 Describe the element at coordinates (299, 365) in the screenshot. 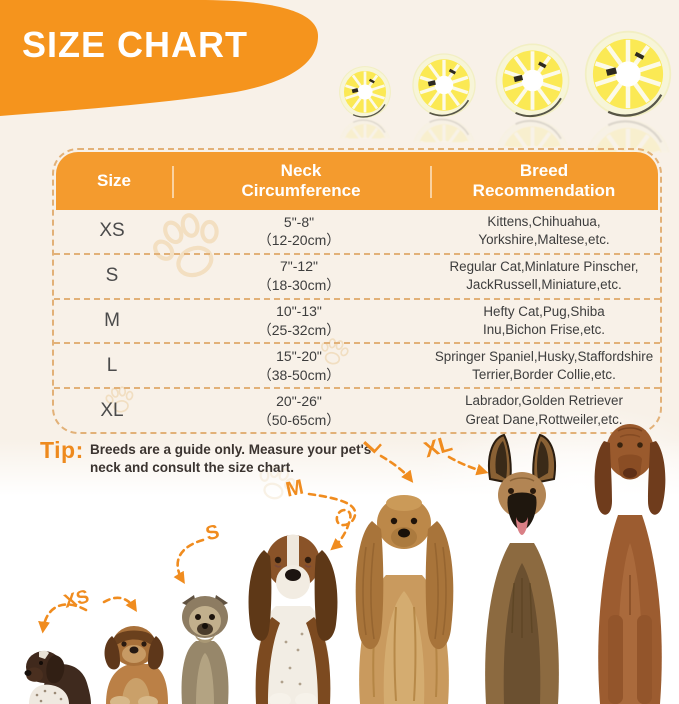

I see `neck-cell: 15"-20" （38-50cm）` at that location.